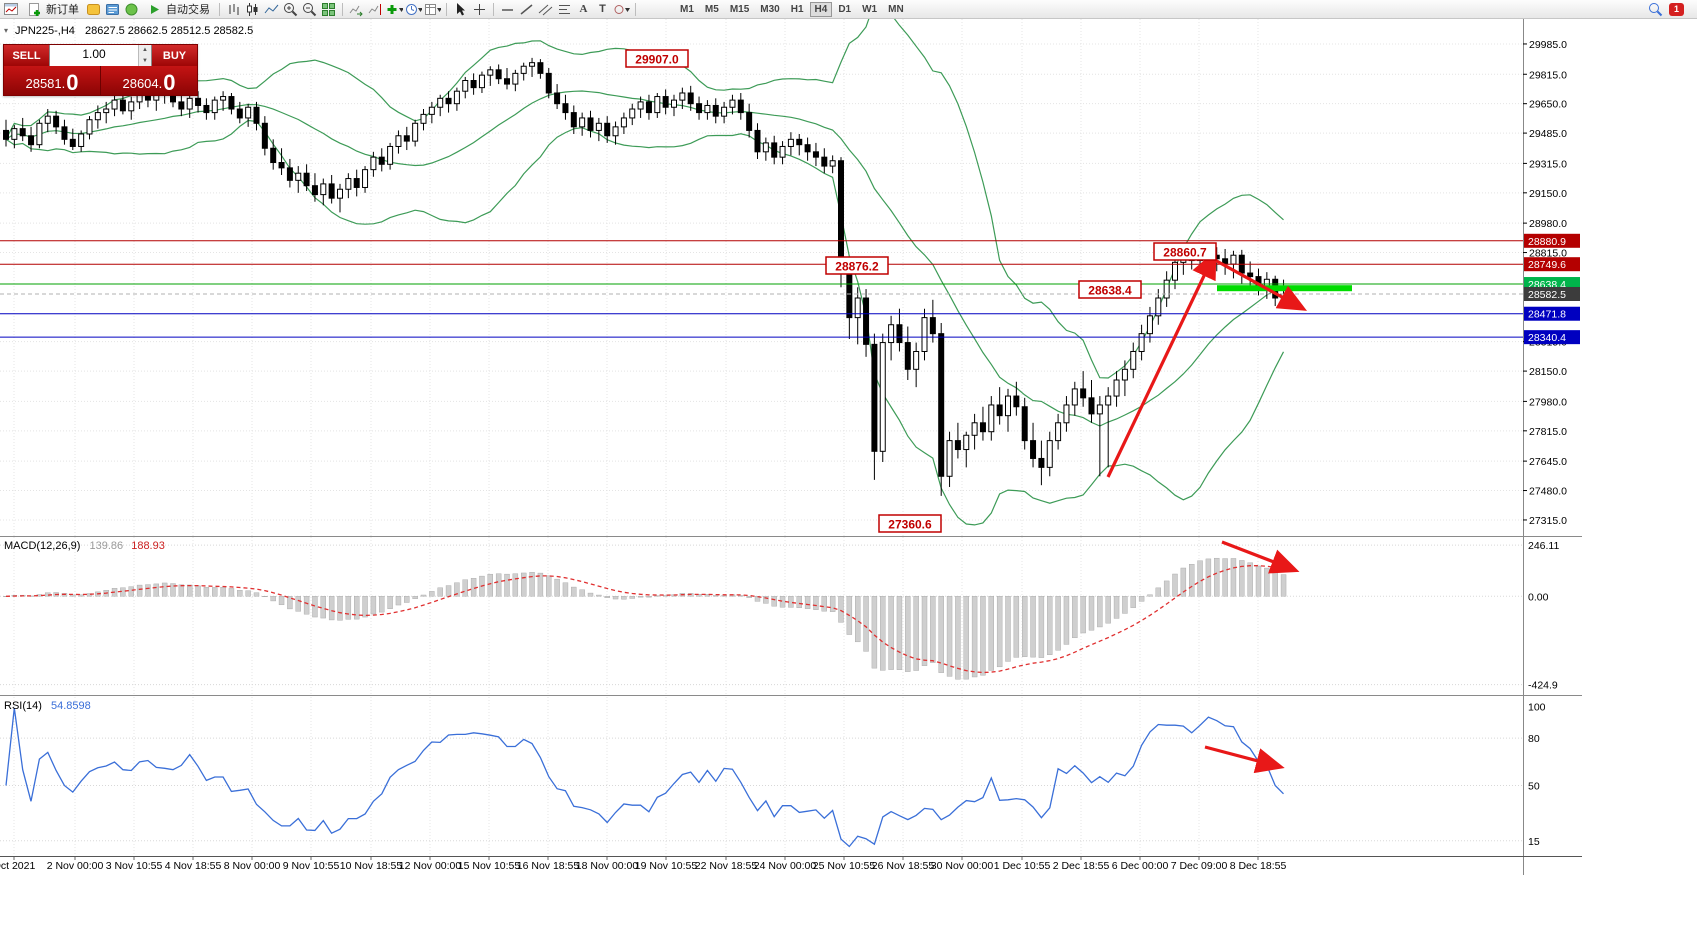 This screenshot has width=1697, height=940. What do you see at coordinates (93, 9) in the screenshot?
I see `metaquotes-icon` at bounding box center [93, 9].